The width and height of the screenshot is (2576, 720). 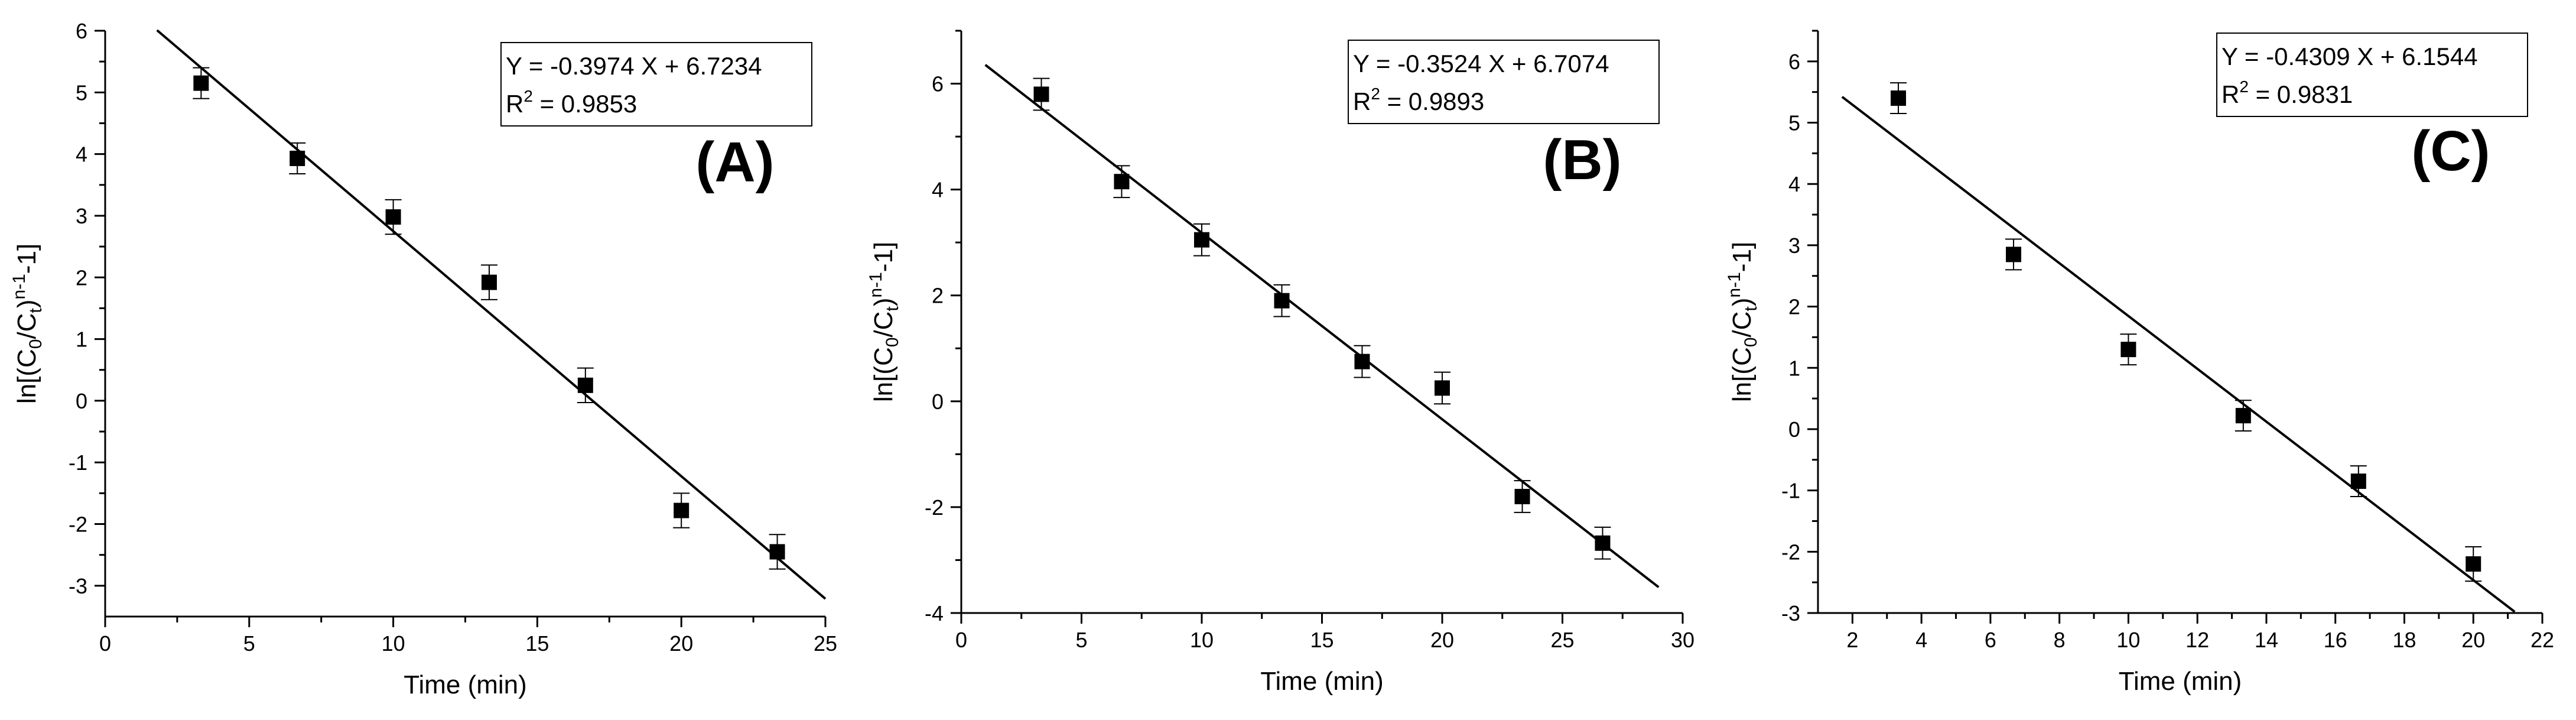 I want to click on x-tick-label: 12, so click(x=2197, y=640).